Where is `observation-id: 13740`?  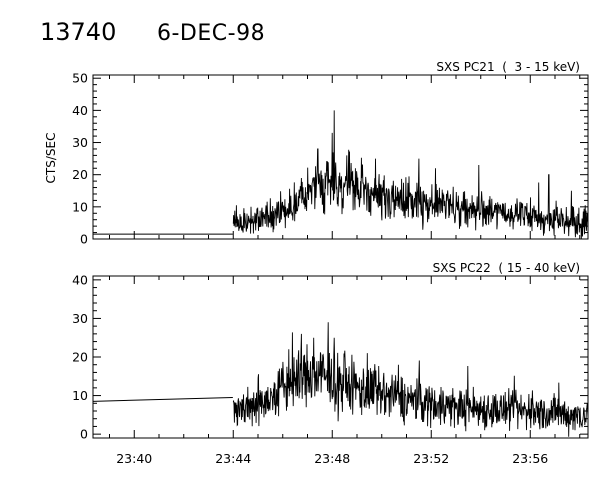 observation-id: 13740 is located at coordinates (78, 32).